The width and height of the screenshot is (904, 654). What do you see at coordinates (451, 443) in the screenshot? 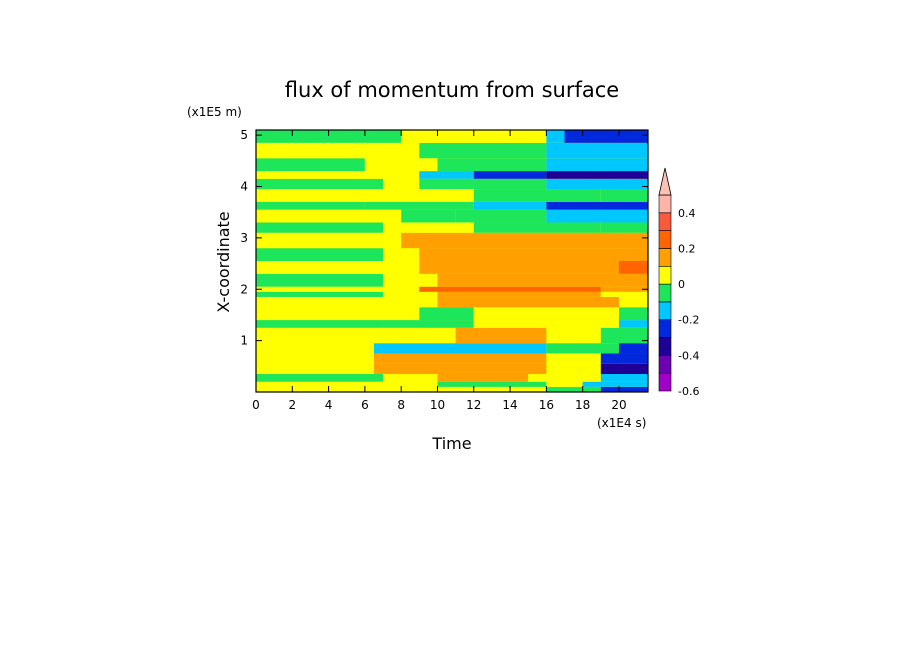
I see `x-axis-label: Time` at bounding box center [451, 443].